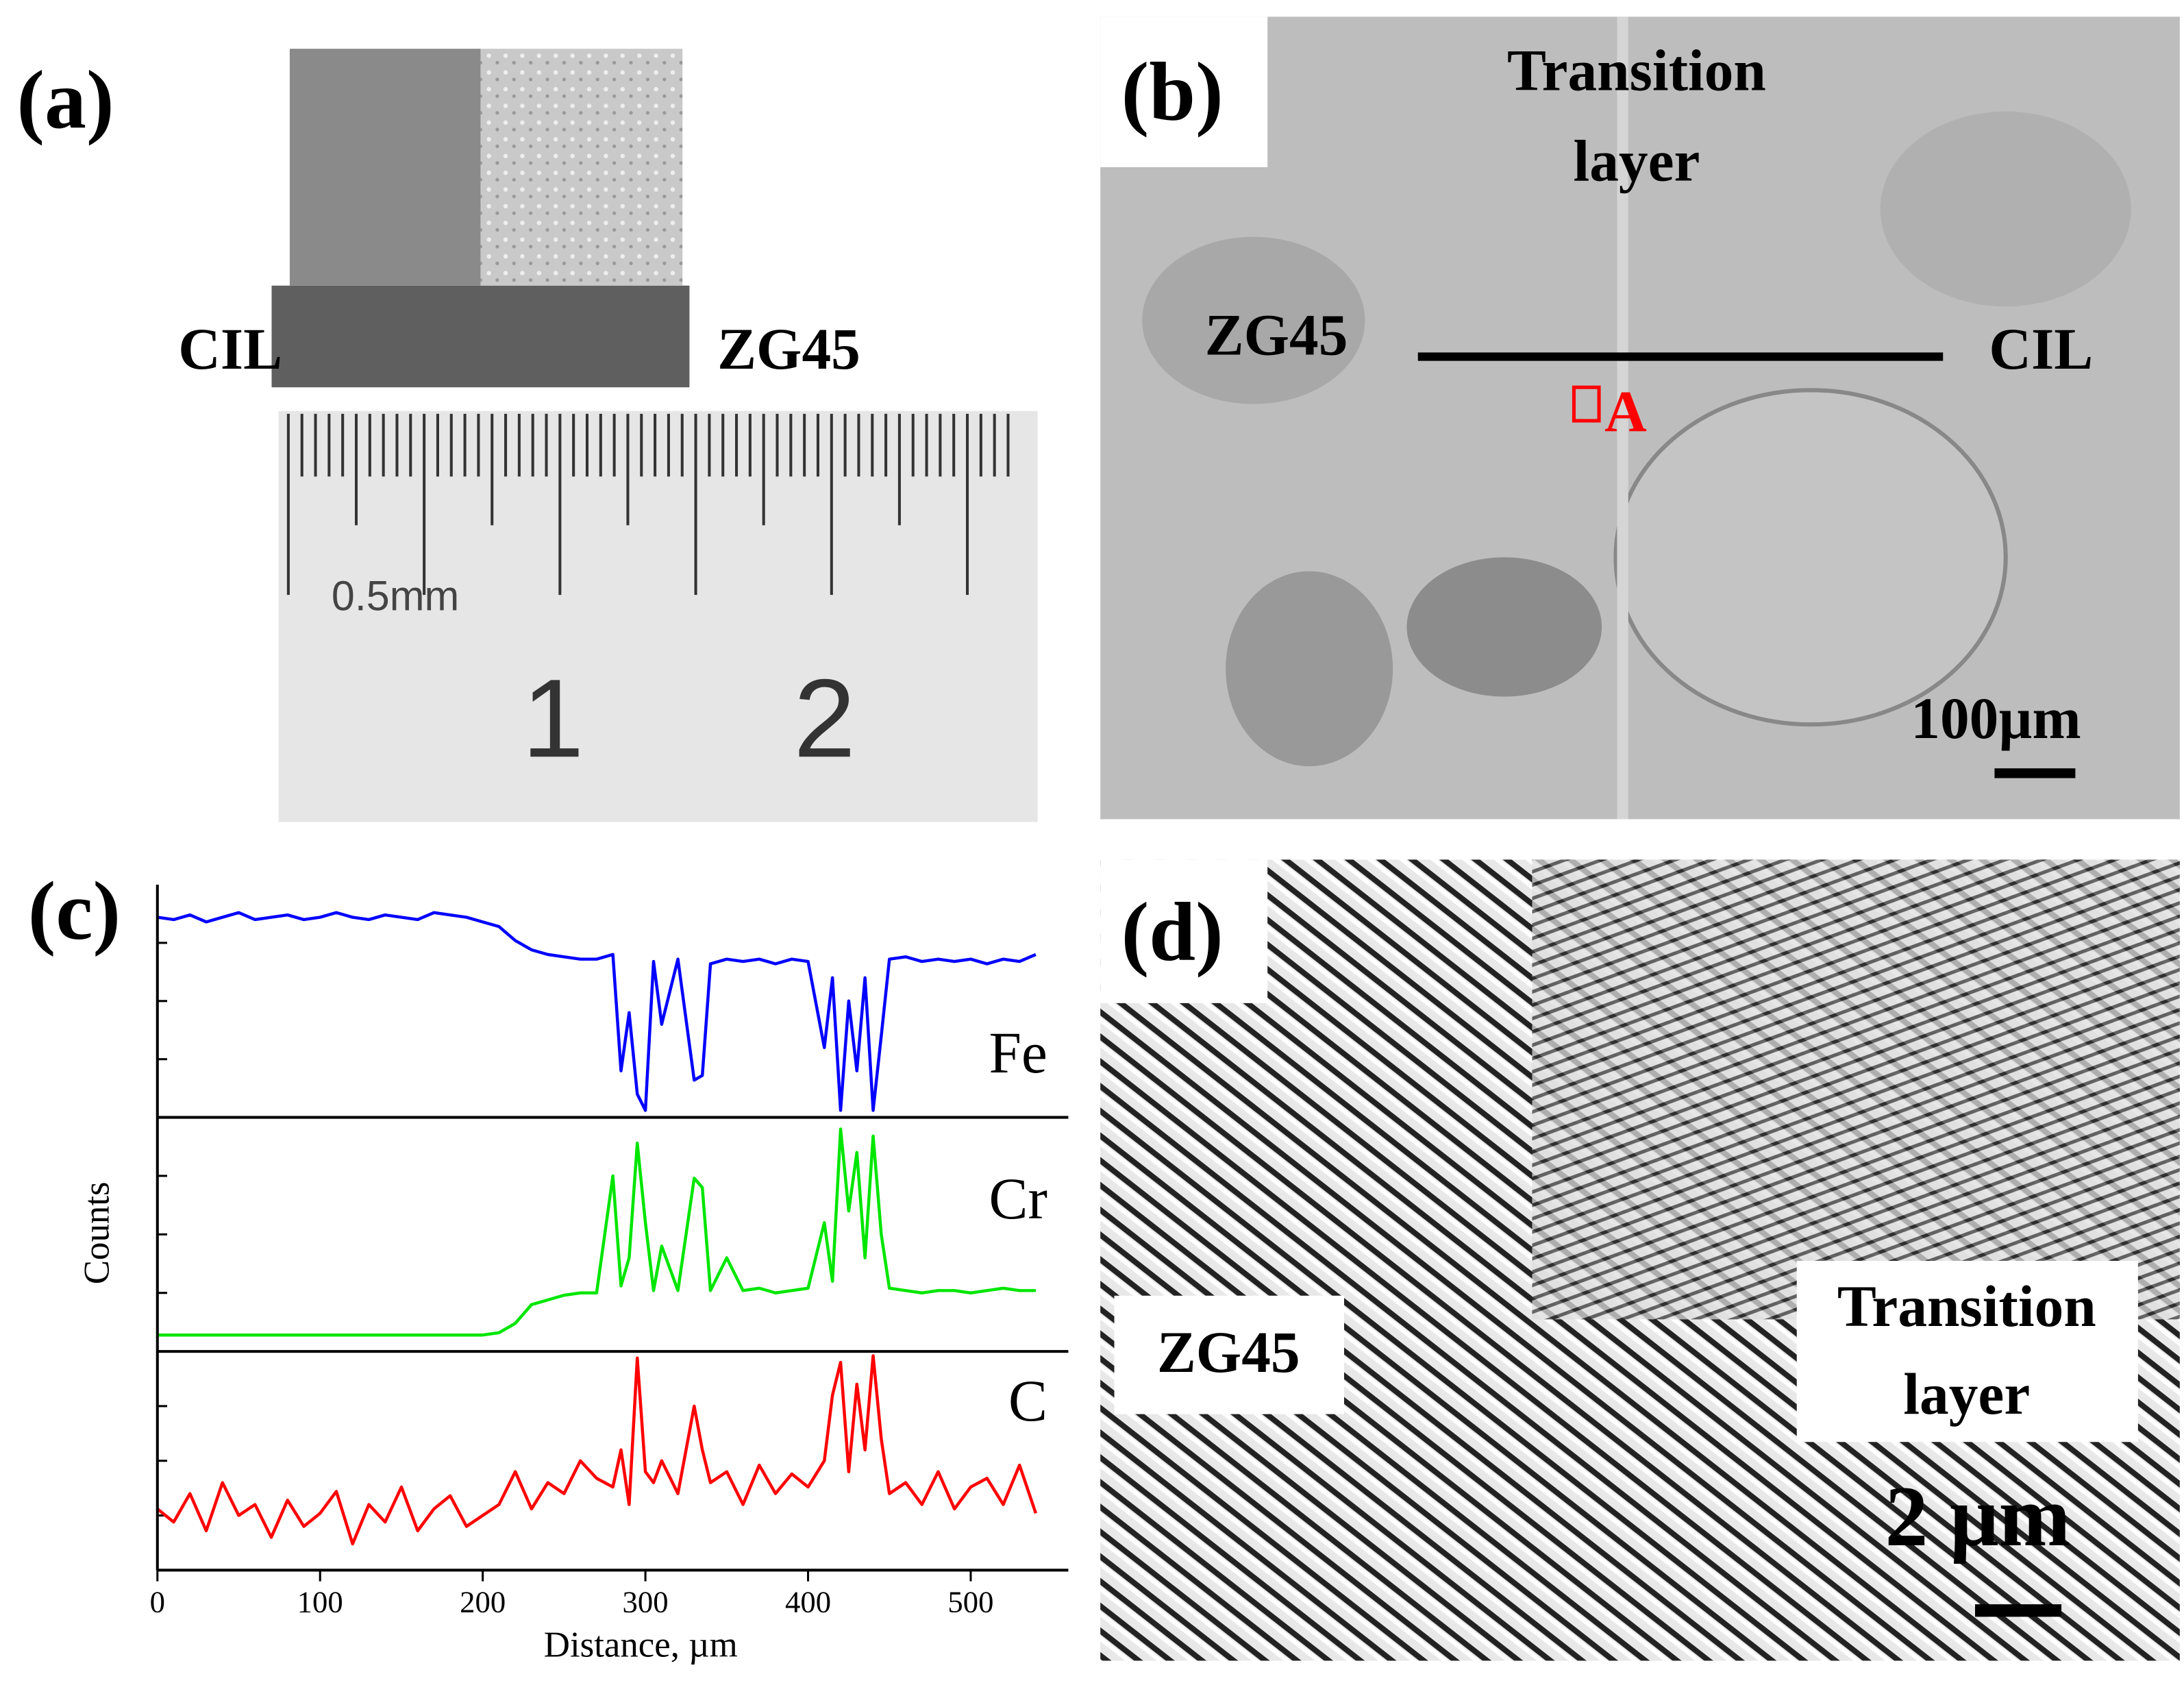 This screenshot has height=1683, width=2184. I want to click on series-label: Fe, so click(1018, 1053).